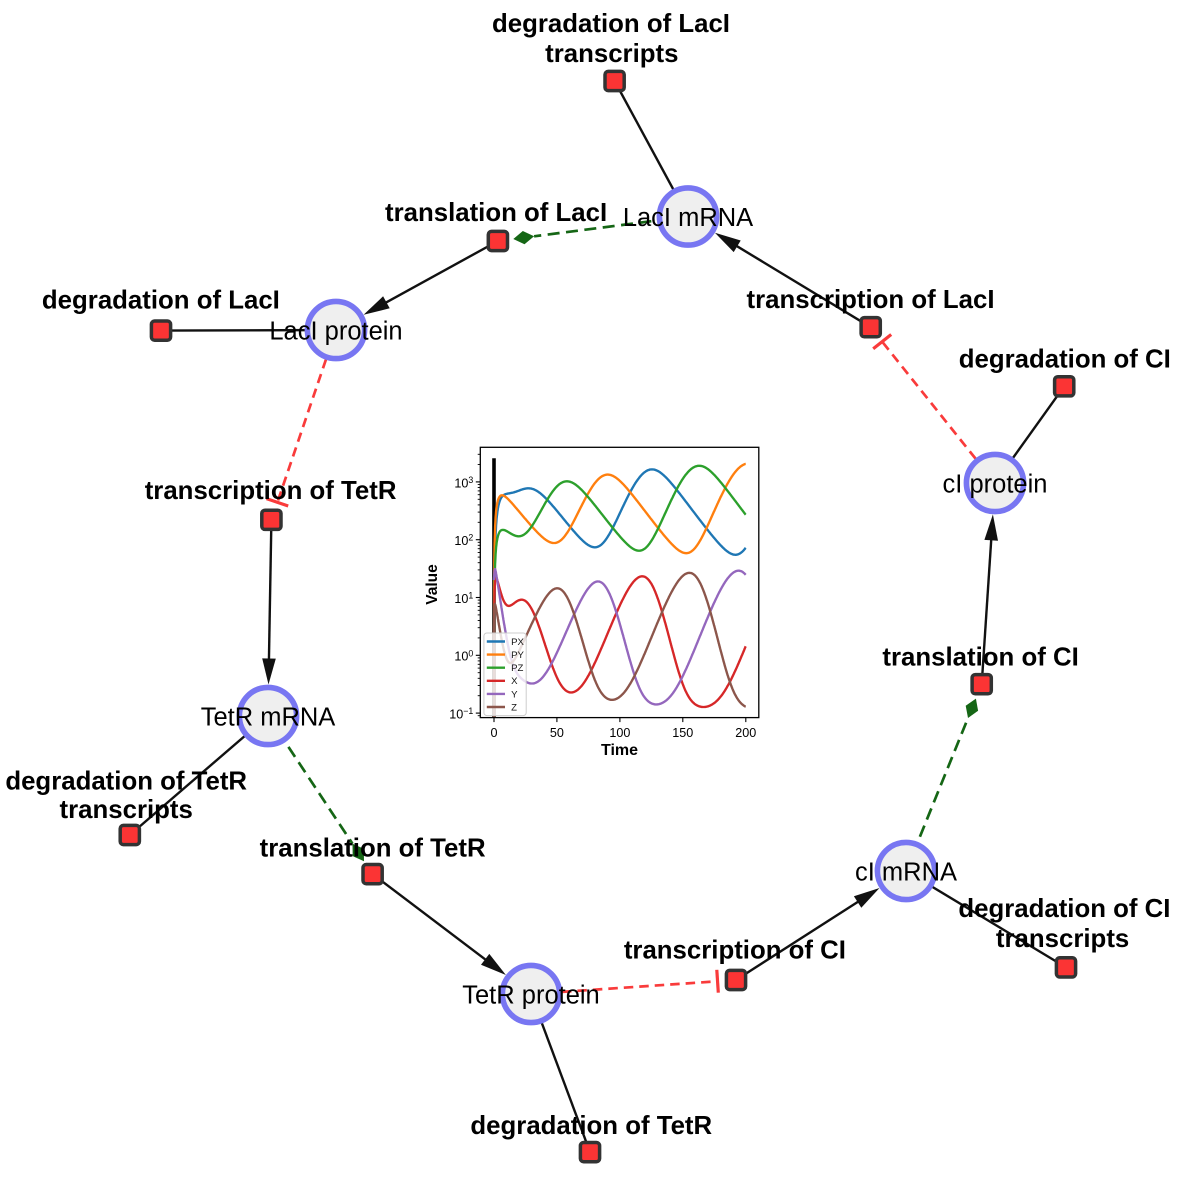 The width and height of the screenshot is (1189, 1200). What do you see at coordinates (517, 668) in the screenshot?
I see `svg-text: PZ` at bounding box center [517, 668].